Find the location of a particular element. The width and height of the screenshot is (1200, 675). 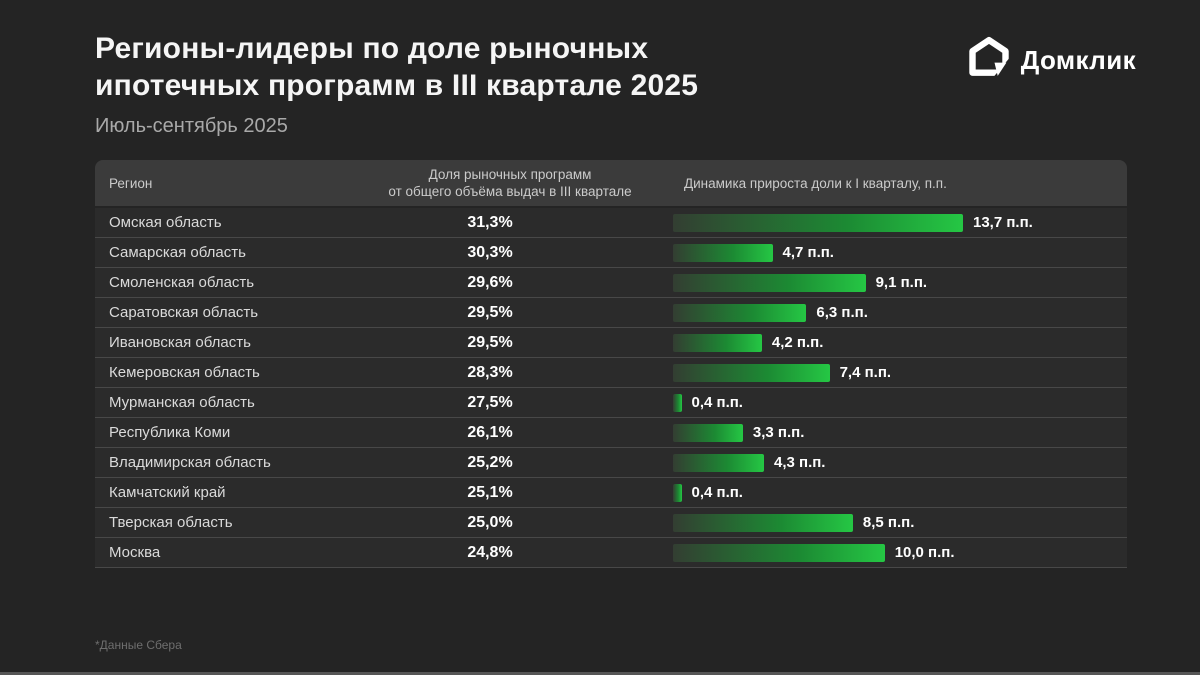

table-row: Ивановская область 29,5% 4,2 п.п. is located at coordinates (611, 343).